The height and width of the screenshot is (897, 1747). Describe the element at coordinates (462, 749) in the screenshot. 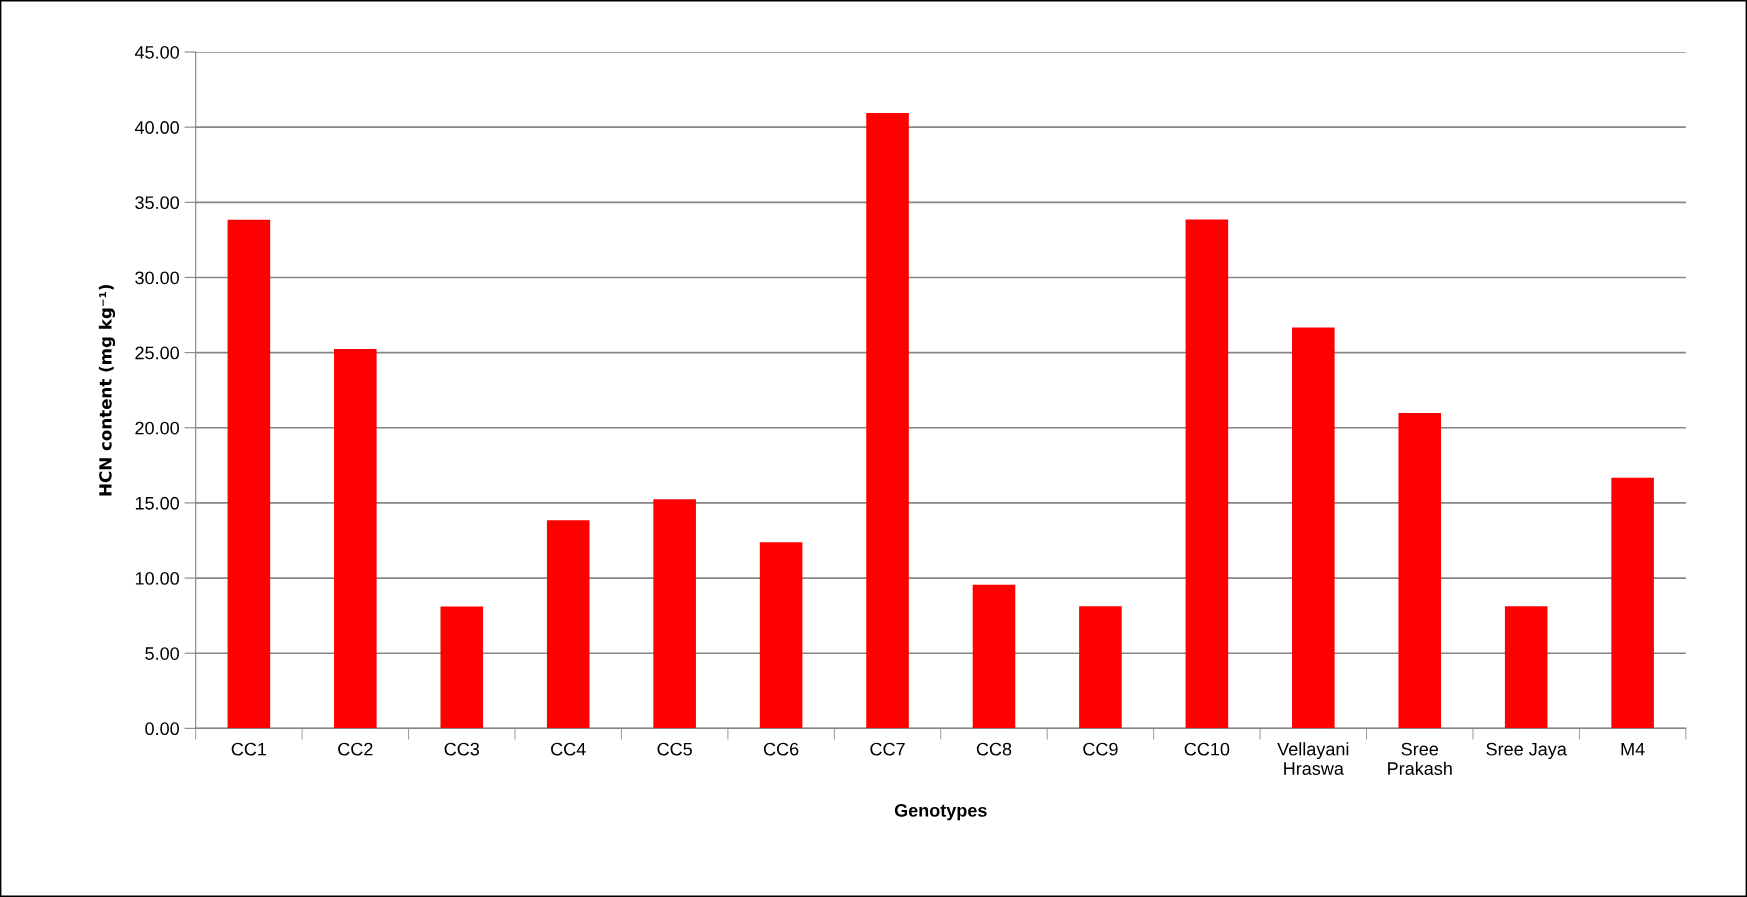

I see `x-tick-label: CC3` at that location.